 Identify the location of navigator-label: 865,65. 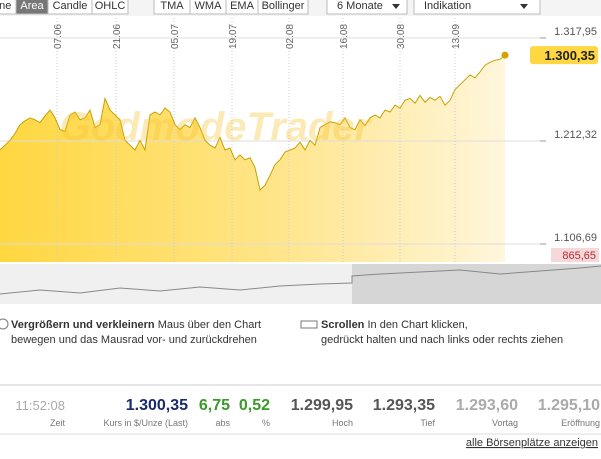
(579, 256).